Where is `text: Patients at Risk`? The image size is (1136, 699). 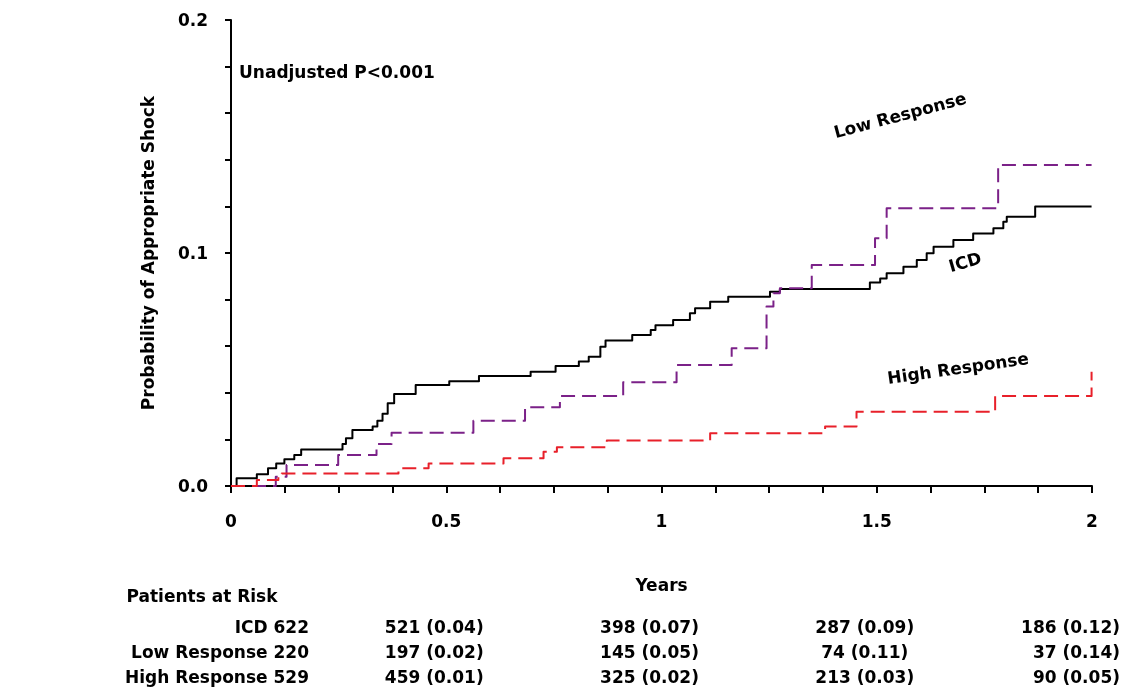 text: Patients at Risk is located at coordinates (202, 596).